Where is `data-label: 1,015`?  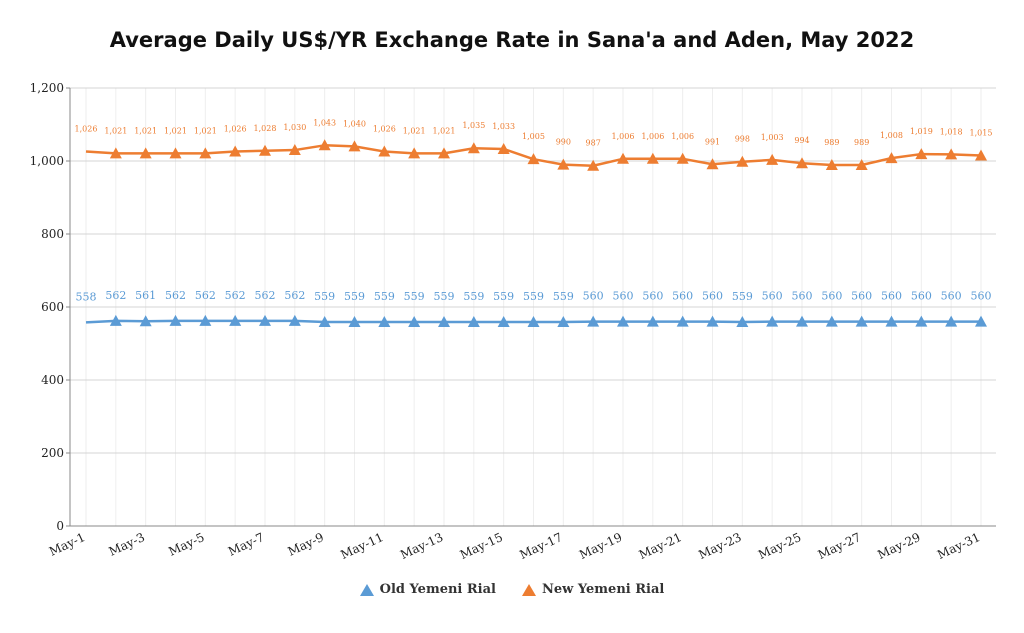 data-label: 1,015 is located at coordinates (981, 133).